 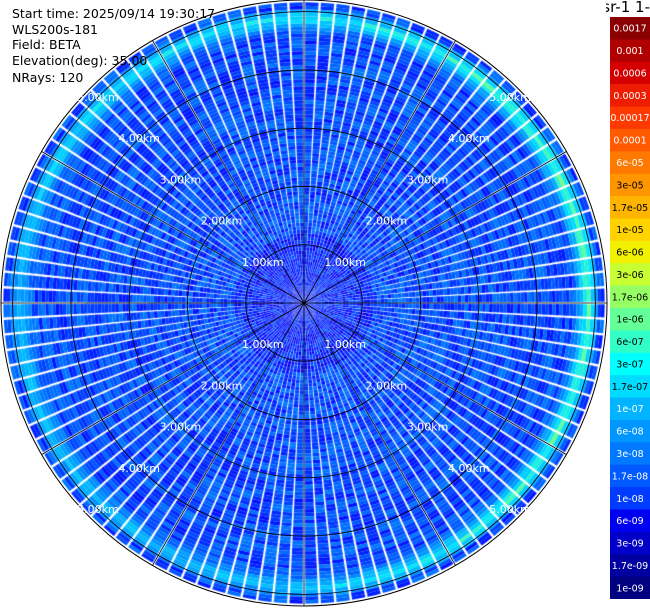 I want to click on colorbar-tick-label: 0.0017, so click(x=629, y=29).